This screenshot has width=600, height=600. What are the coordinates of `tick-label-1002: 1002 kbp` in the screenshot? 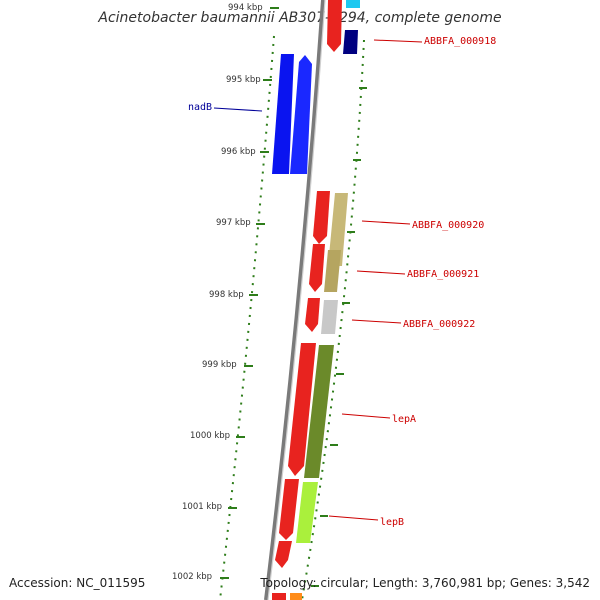 It's located at (192, 577).